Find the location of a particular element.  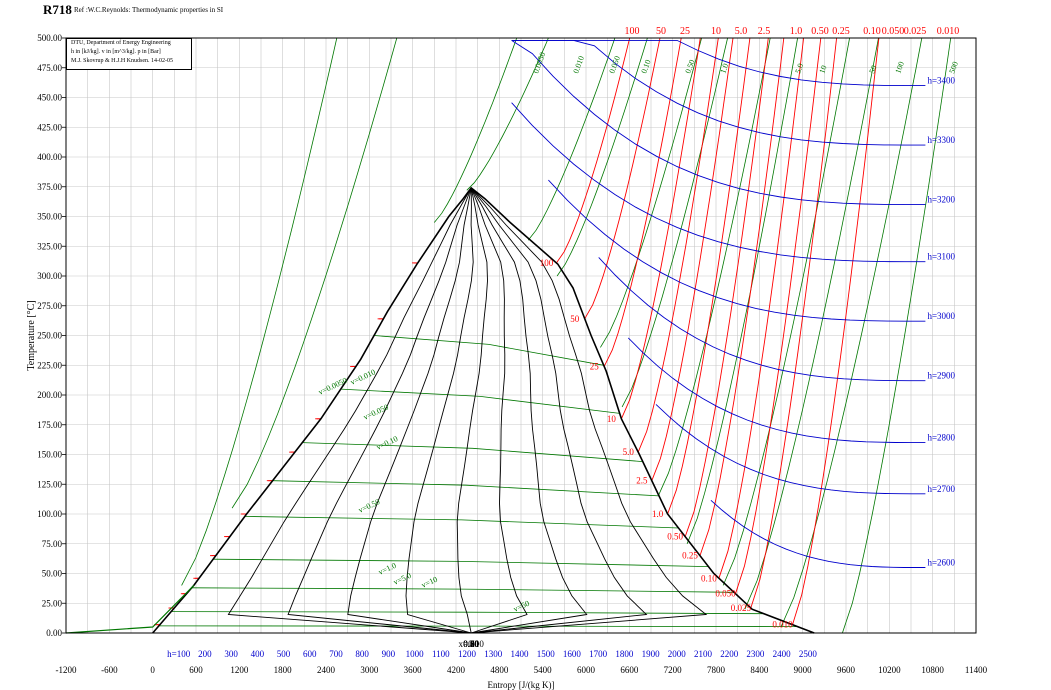

y-tick-label: 350.00 is located at coordinates (49, 217).